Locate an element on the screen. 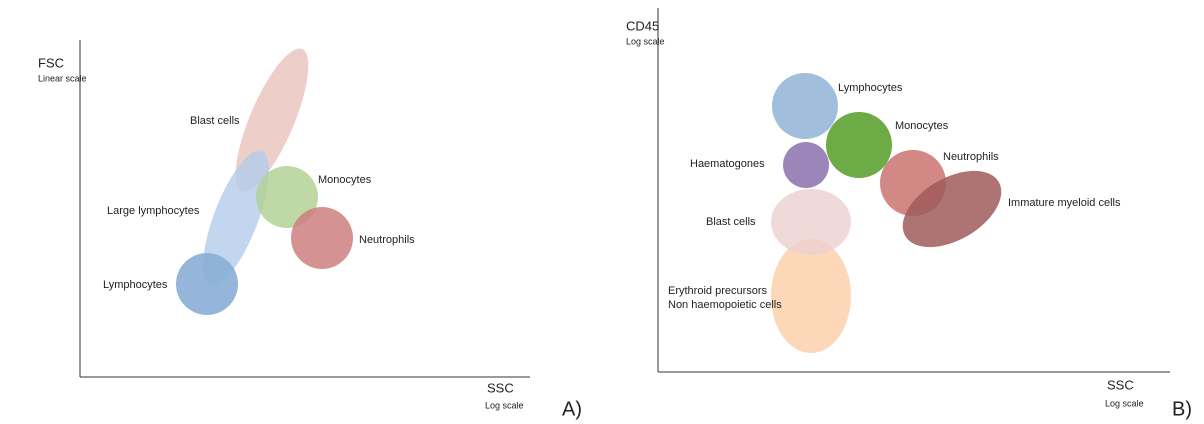  immature-myeloid-region is located at coordinates (952, 209).